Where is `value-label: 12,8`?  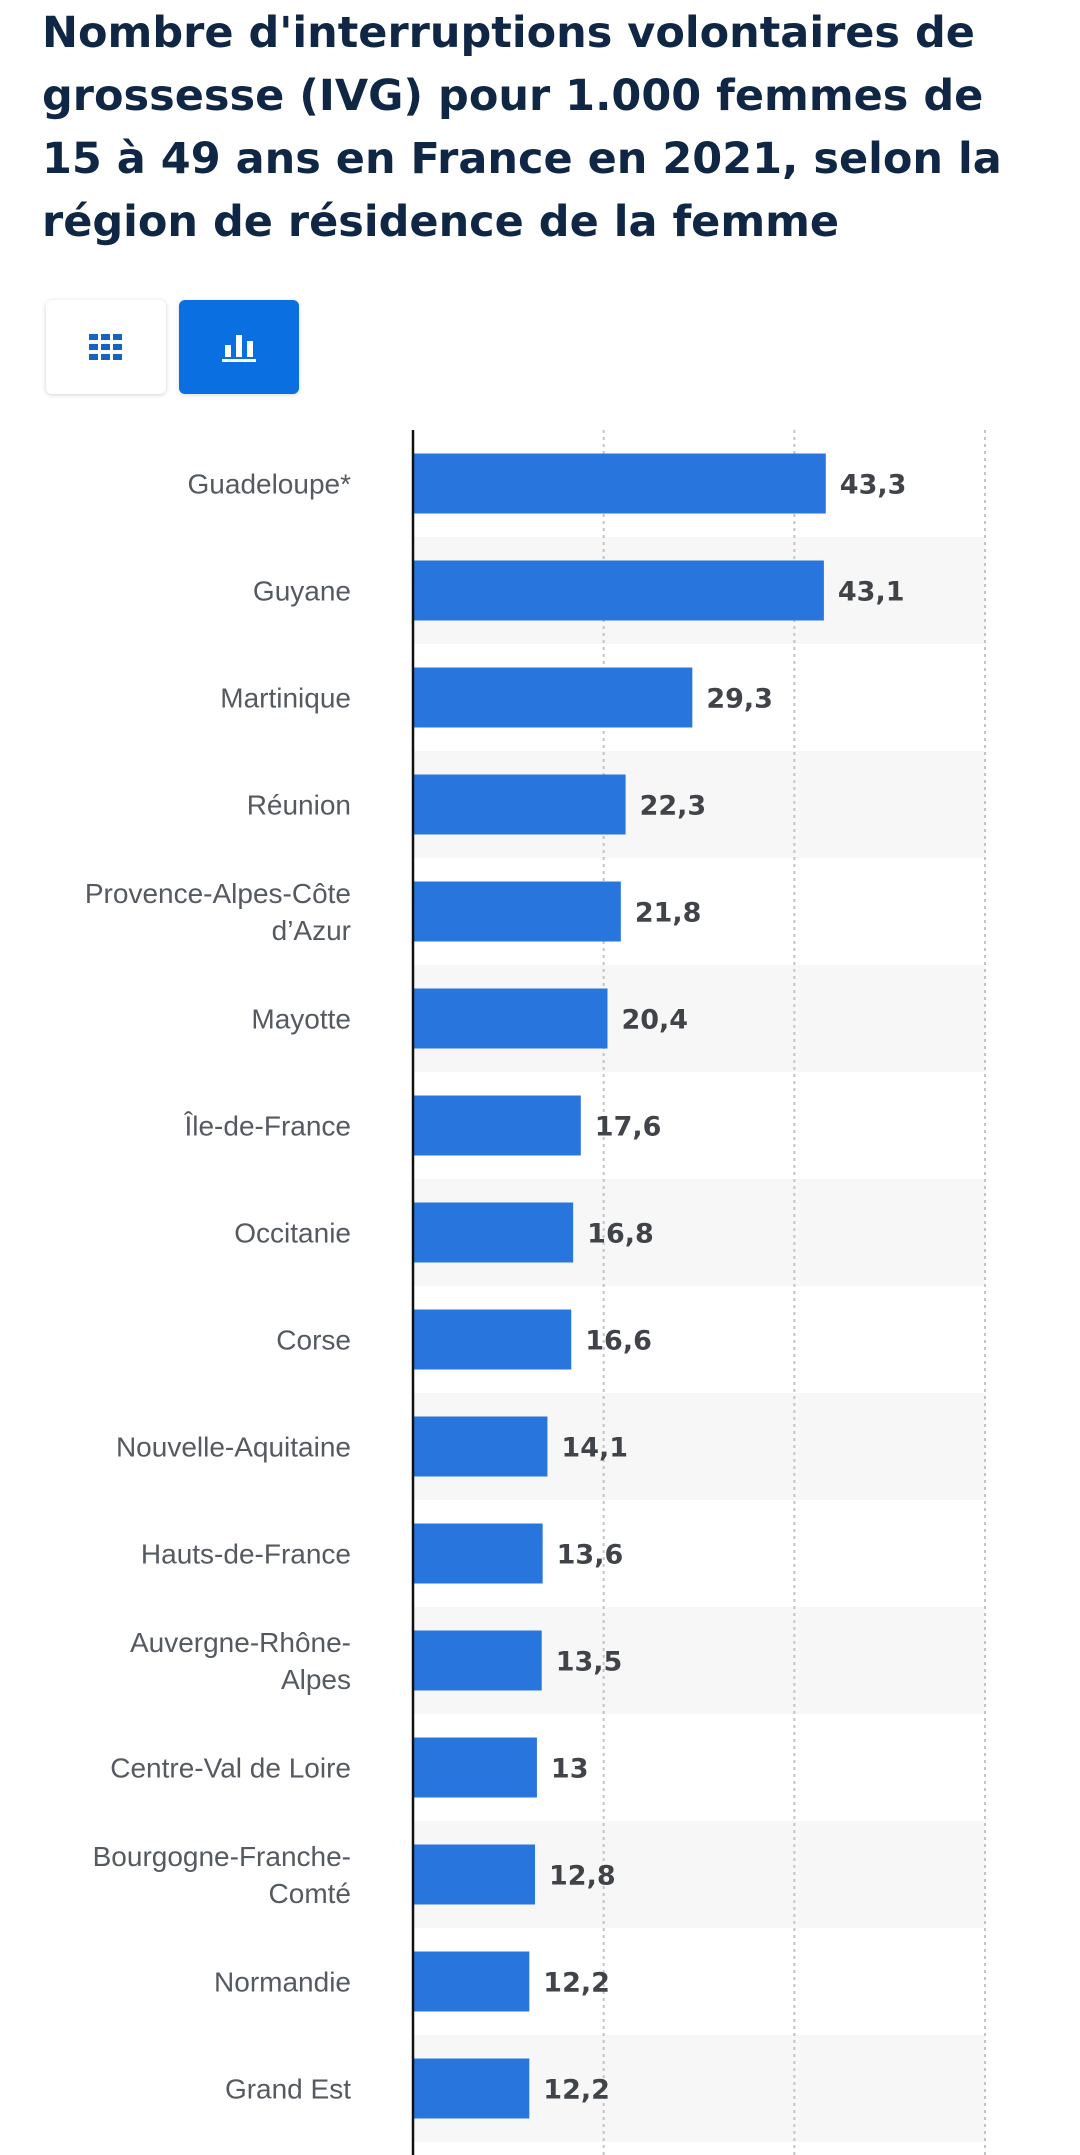
value-label: 12,8 is located at coordinates (582, 1876).